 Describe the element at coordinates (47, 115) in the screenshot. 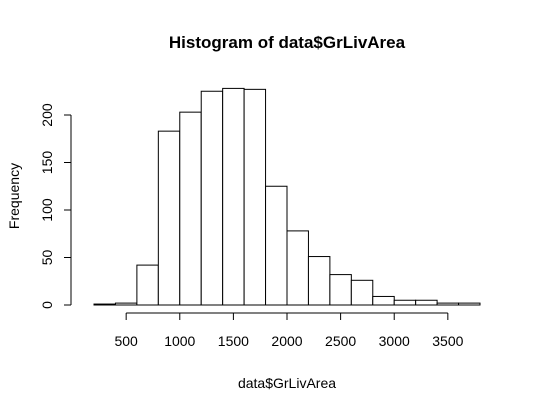

I see `y-tick-label: 200` at that location.